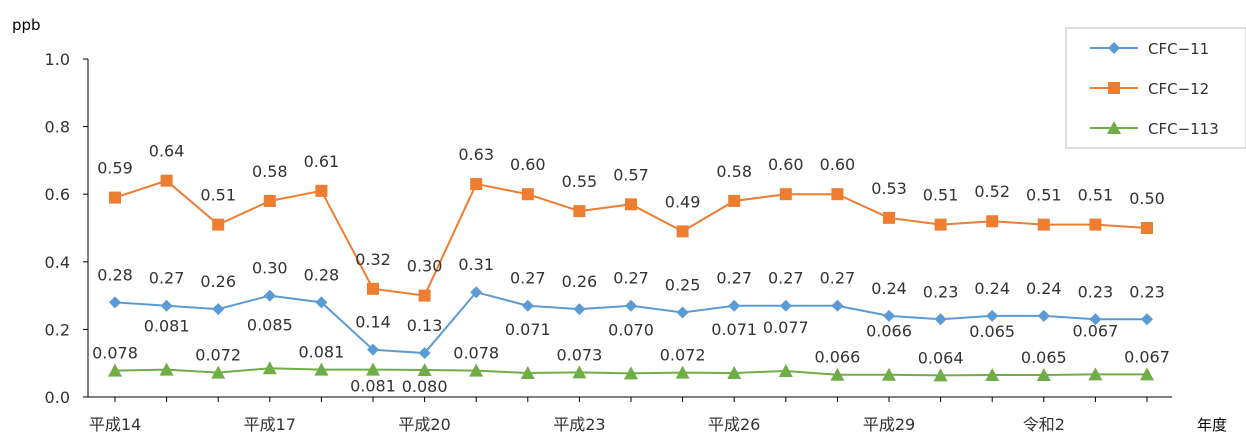 Image resolution: width=1246 pixels, height=436 pixels. What do you see at coordinates (476, 264) in the screenshot?
I see `data-label: 0.31` at bounding box center [476, 264].